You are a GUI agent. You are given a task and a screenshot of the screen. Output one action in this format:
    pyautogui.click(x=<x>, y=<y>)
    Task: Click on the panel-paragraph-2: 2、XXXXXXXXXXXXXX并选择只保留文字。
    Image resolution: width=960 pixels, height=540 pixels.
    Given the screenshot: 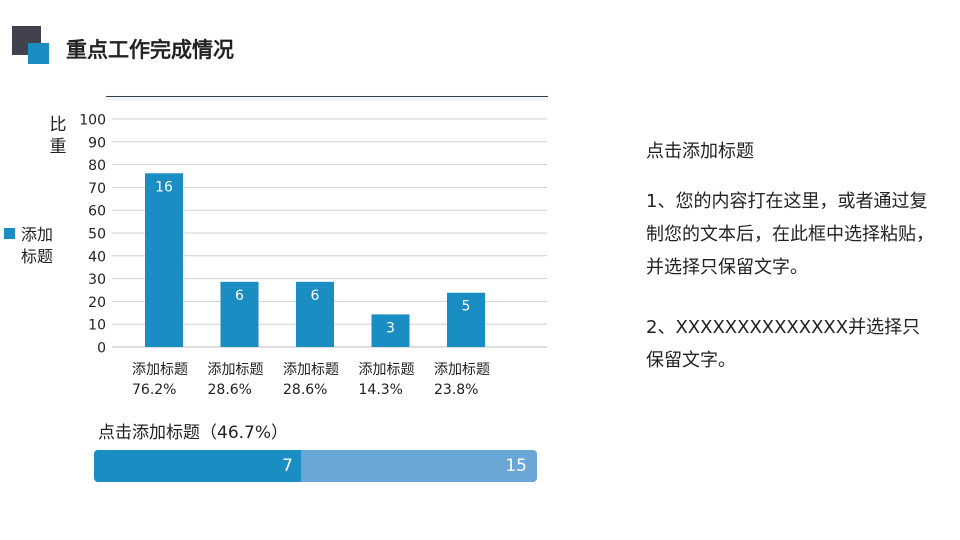 What is the action you would take?
    pyautogui.click(x=783, y=344)
    